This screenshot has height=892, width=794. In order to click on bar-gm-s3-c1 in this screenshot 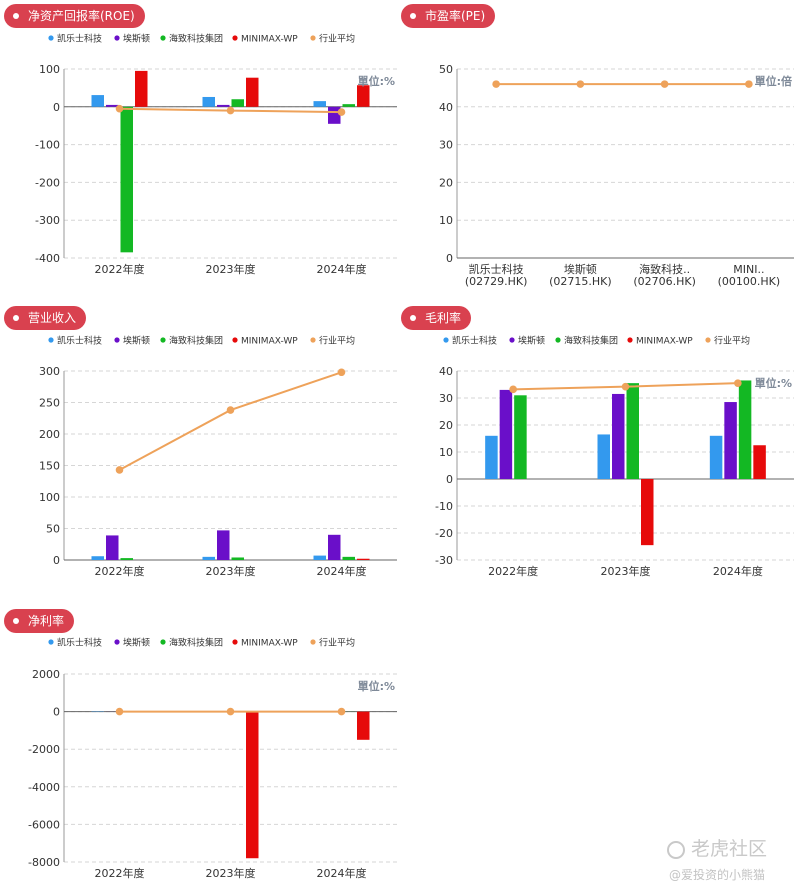, I will do `click(520, 437)`.